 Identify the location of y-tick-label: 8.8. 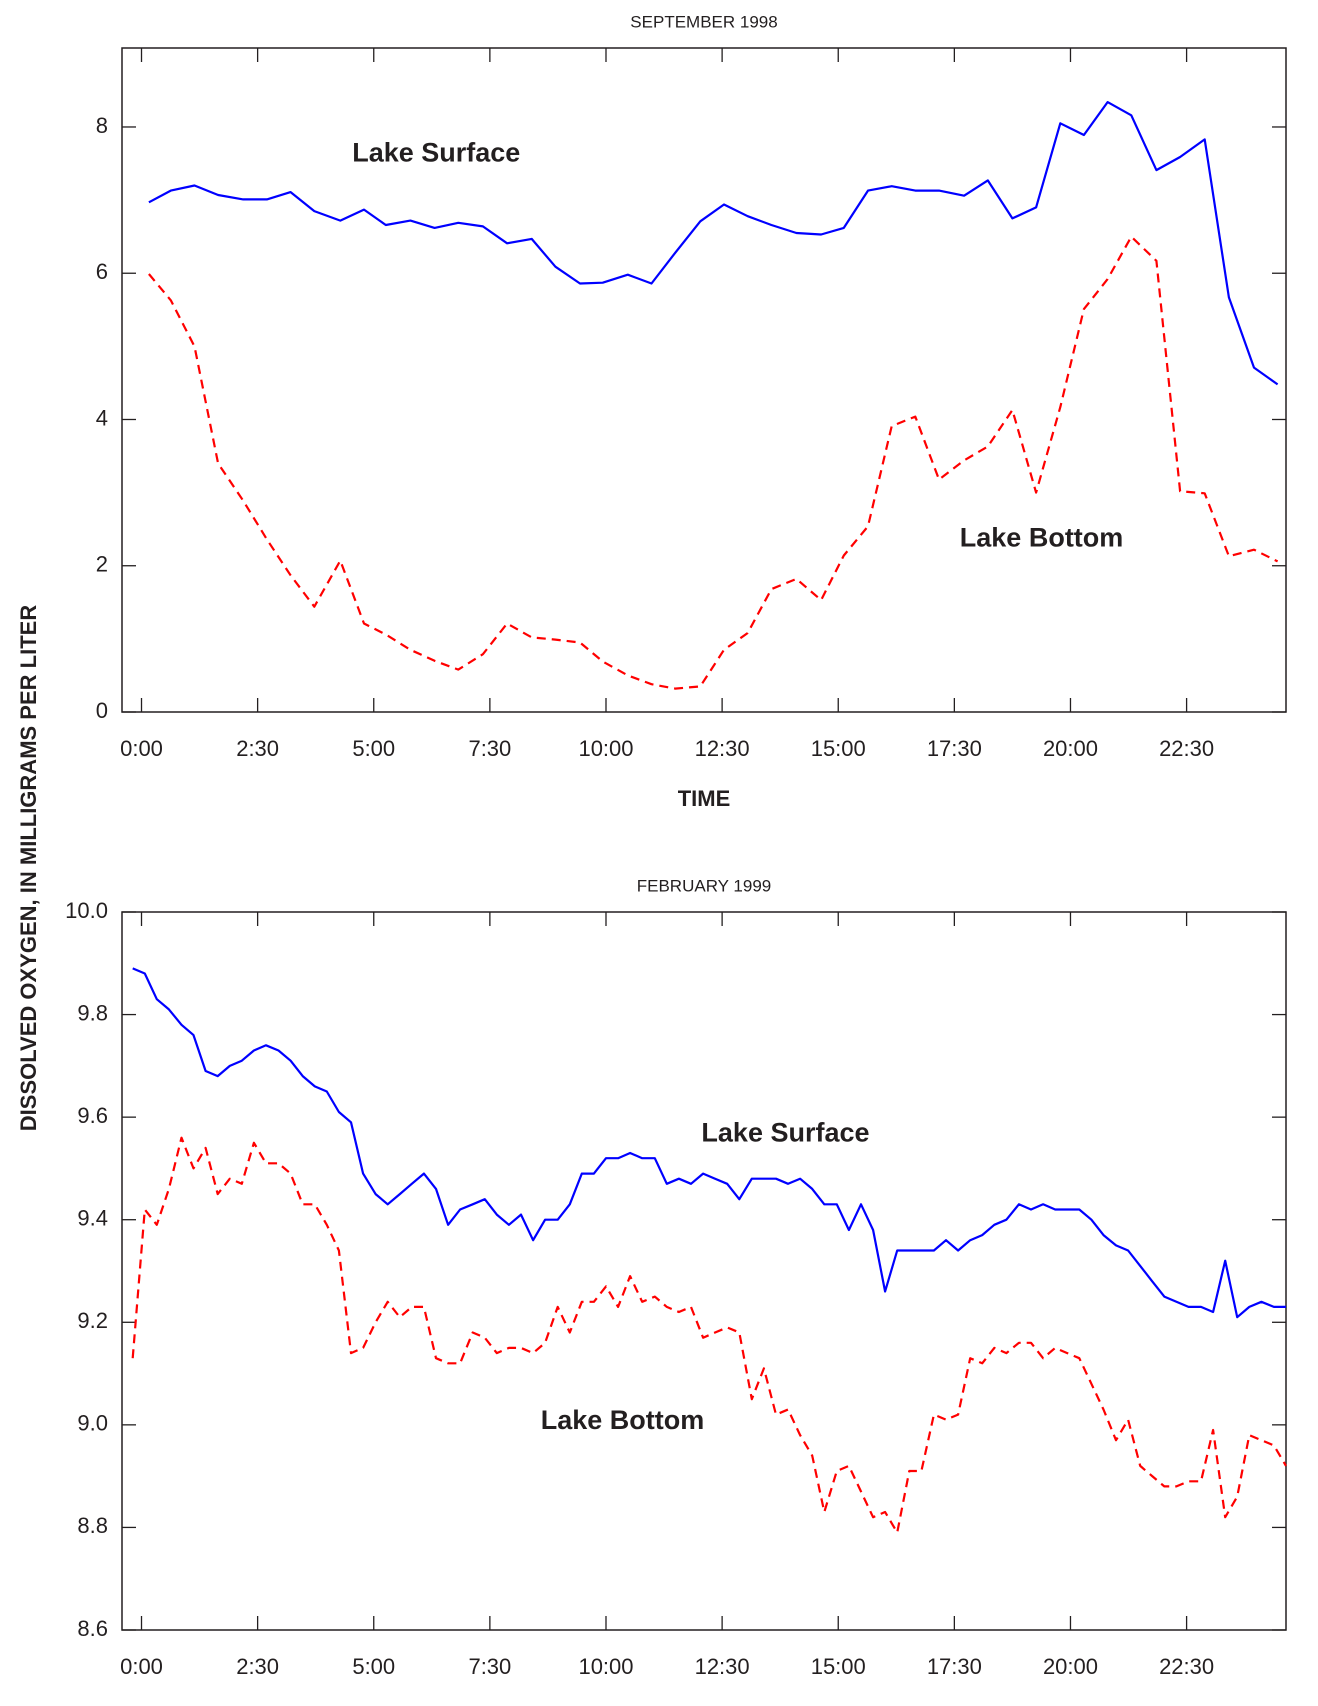
(92, 1525).